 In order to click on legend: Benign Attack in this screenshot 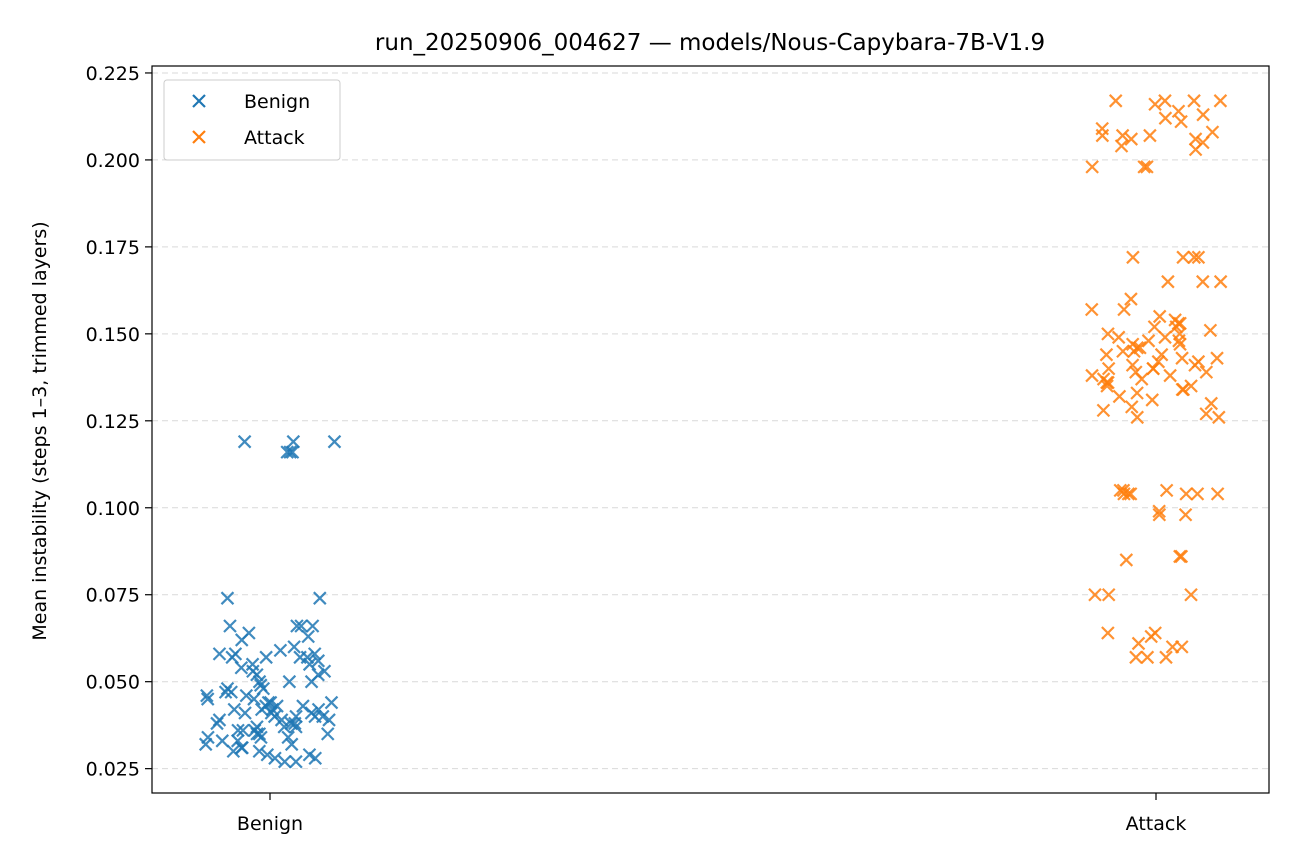, I will do `click(252, 120)`.